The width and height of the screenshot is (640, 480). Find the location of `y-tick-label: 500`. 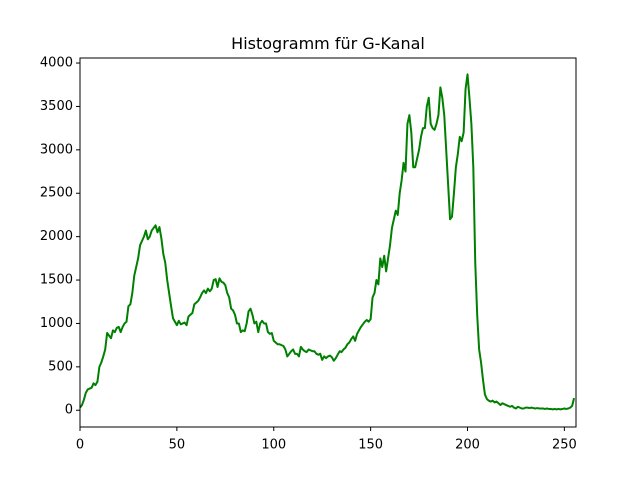

y-tick-label: 500 is located at coordinates (60, 366).